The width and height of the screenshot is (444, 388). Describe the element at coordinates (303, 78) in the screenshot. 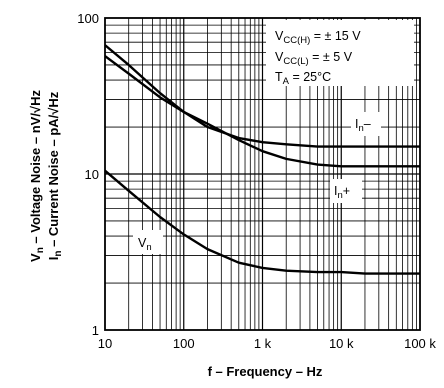

I see `condition-ta: TA = 25°C` at that location.